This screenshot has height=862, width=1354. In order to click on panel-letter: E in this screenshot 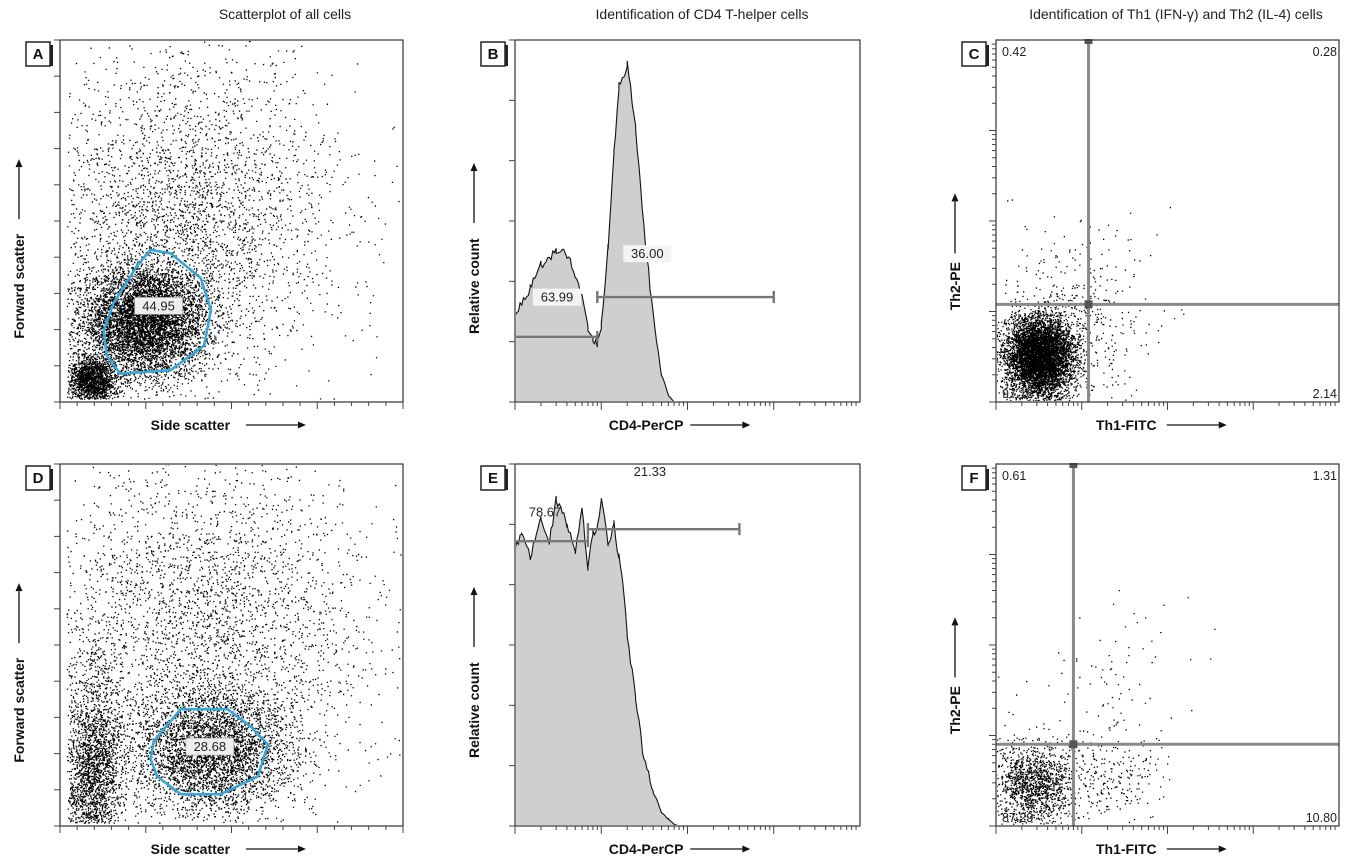, I will do `click(493, 478)`.